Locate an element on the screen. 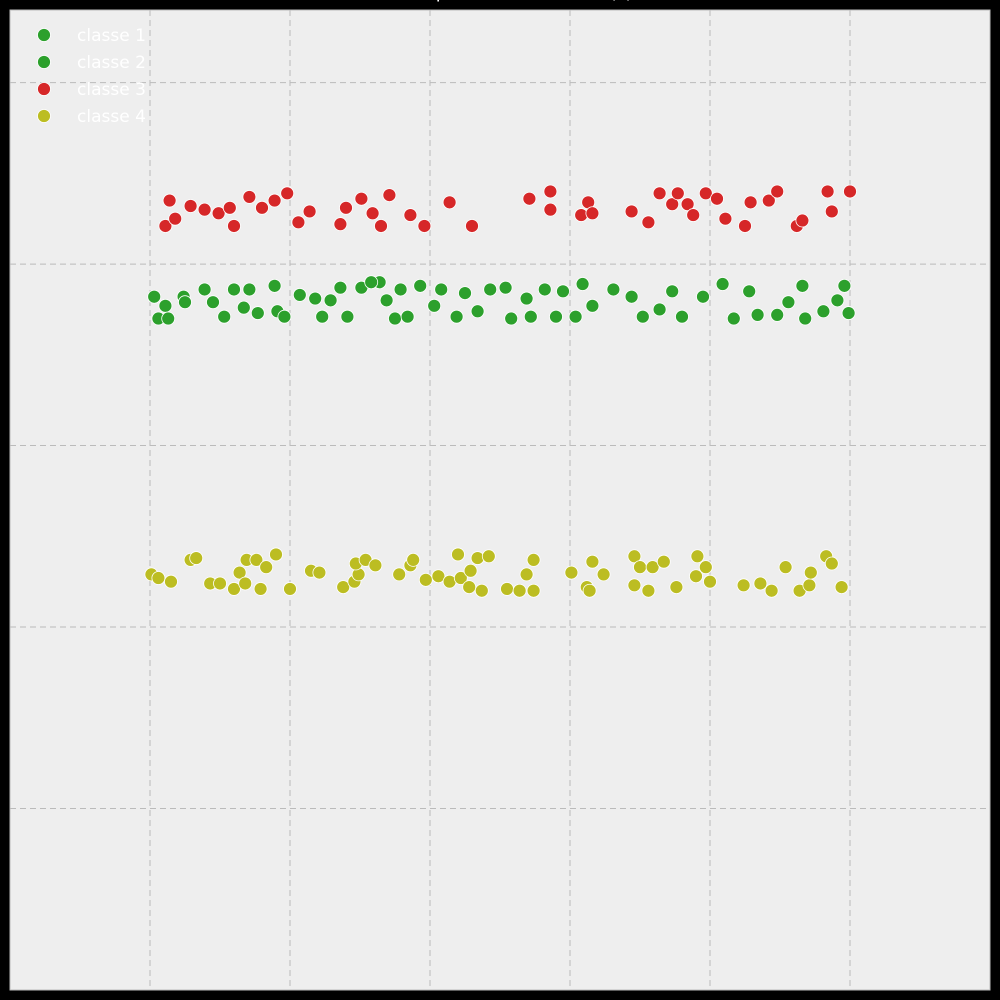  legend-label: classe 2 is located at coordinates (111, 63).